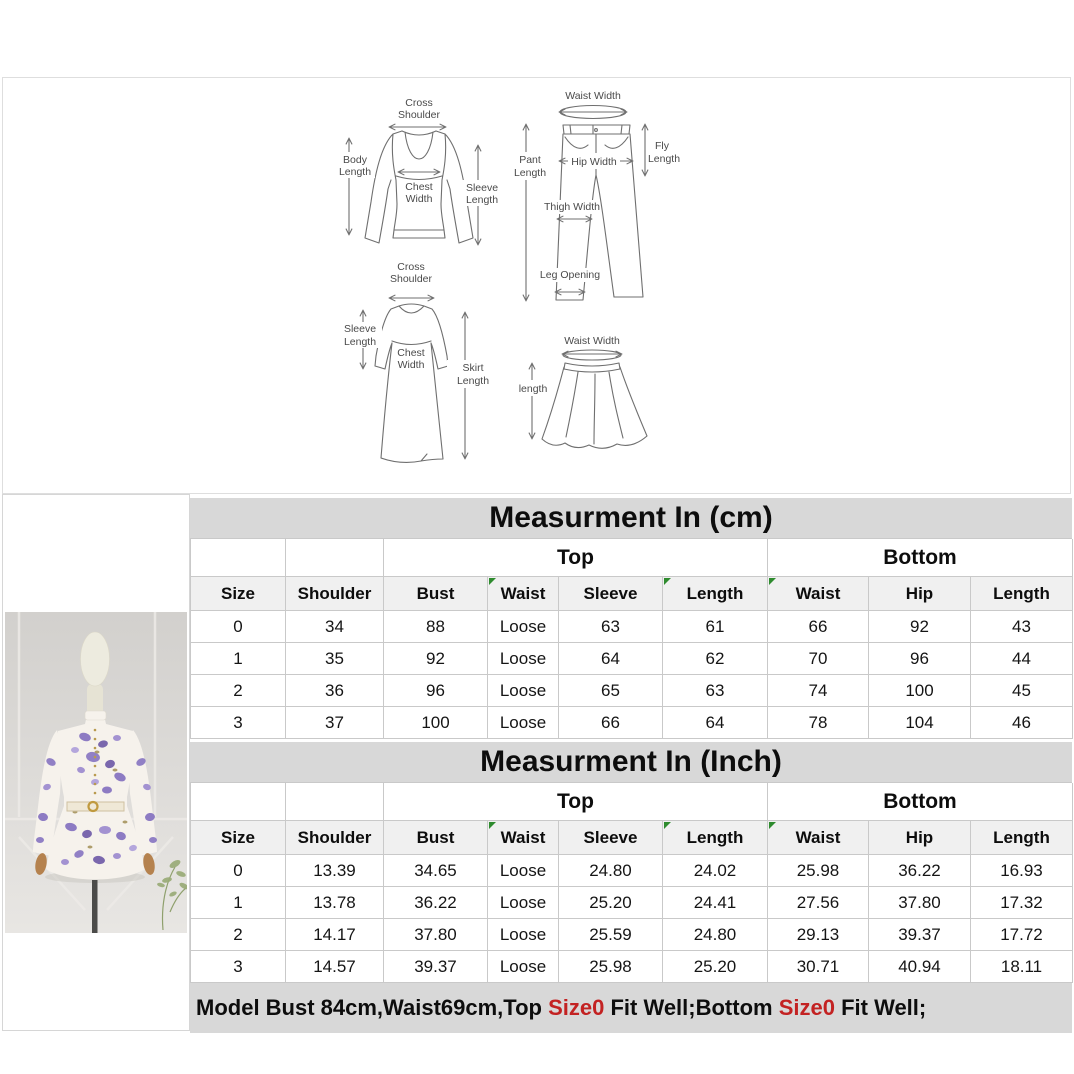 The width and height of the screenshot is (1074, 1074). Describe the element at coordinates (715, 871) in the screenshot. I see `table-cell: 24.02` at that location.